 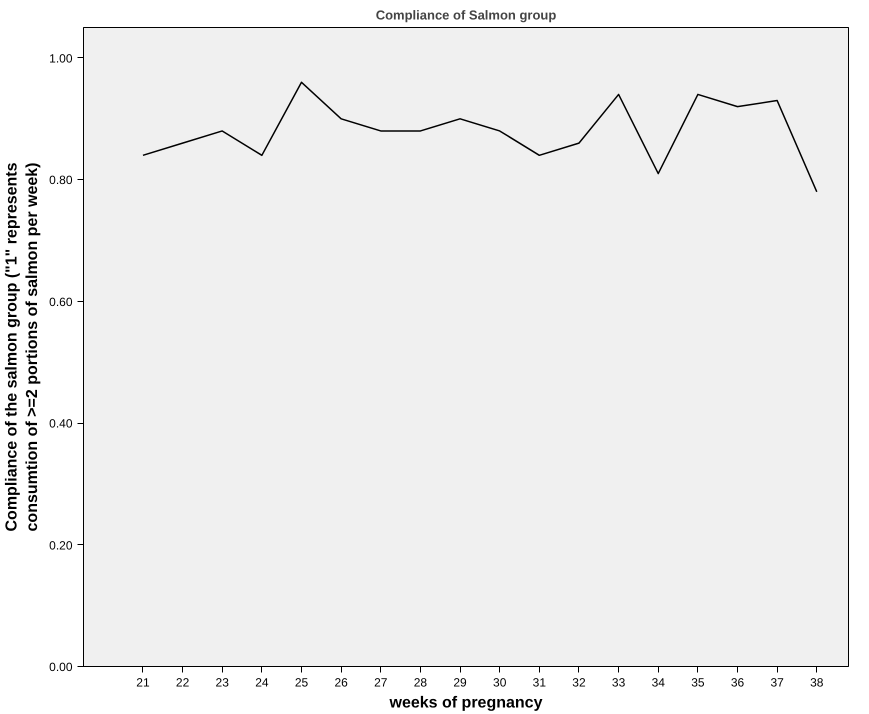 I want to click on x-tick-label: 22, so click(x=183, y=683).